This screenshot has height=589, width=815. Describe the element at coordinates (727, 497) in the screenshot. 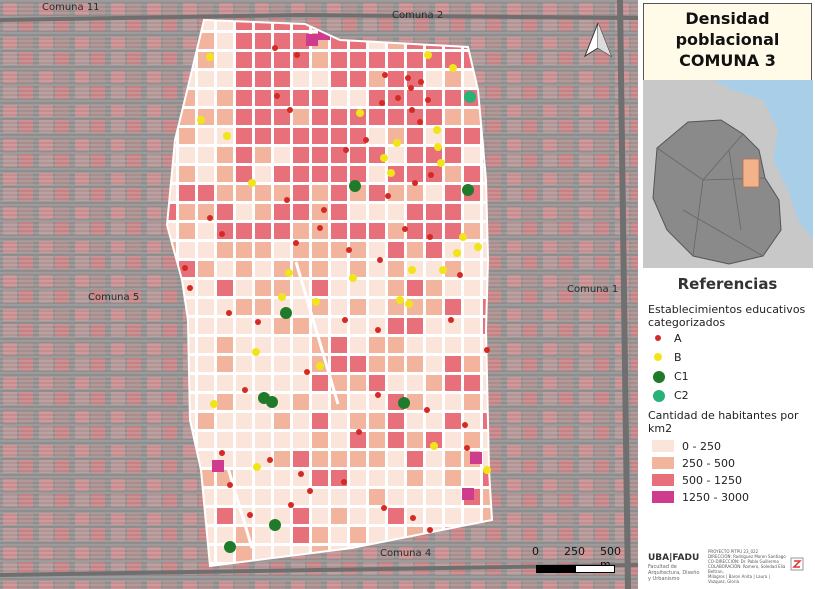

I see `legend-density-4: 1250 - 3000` at that location.